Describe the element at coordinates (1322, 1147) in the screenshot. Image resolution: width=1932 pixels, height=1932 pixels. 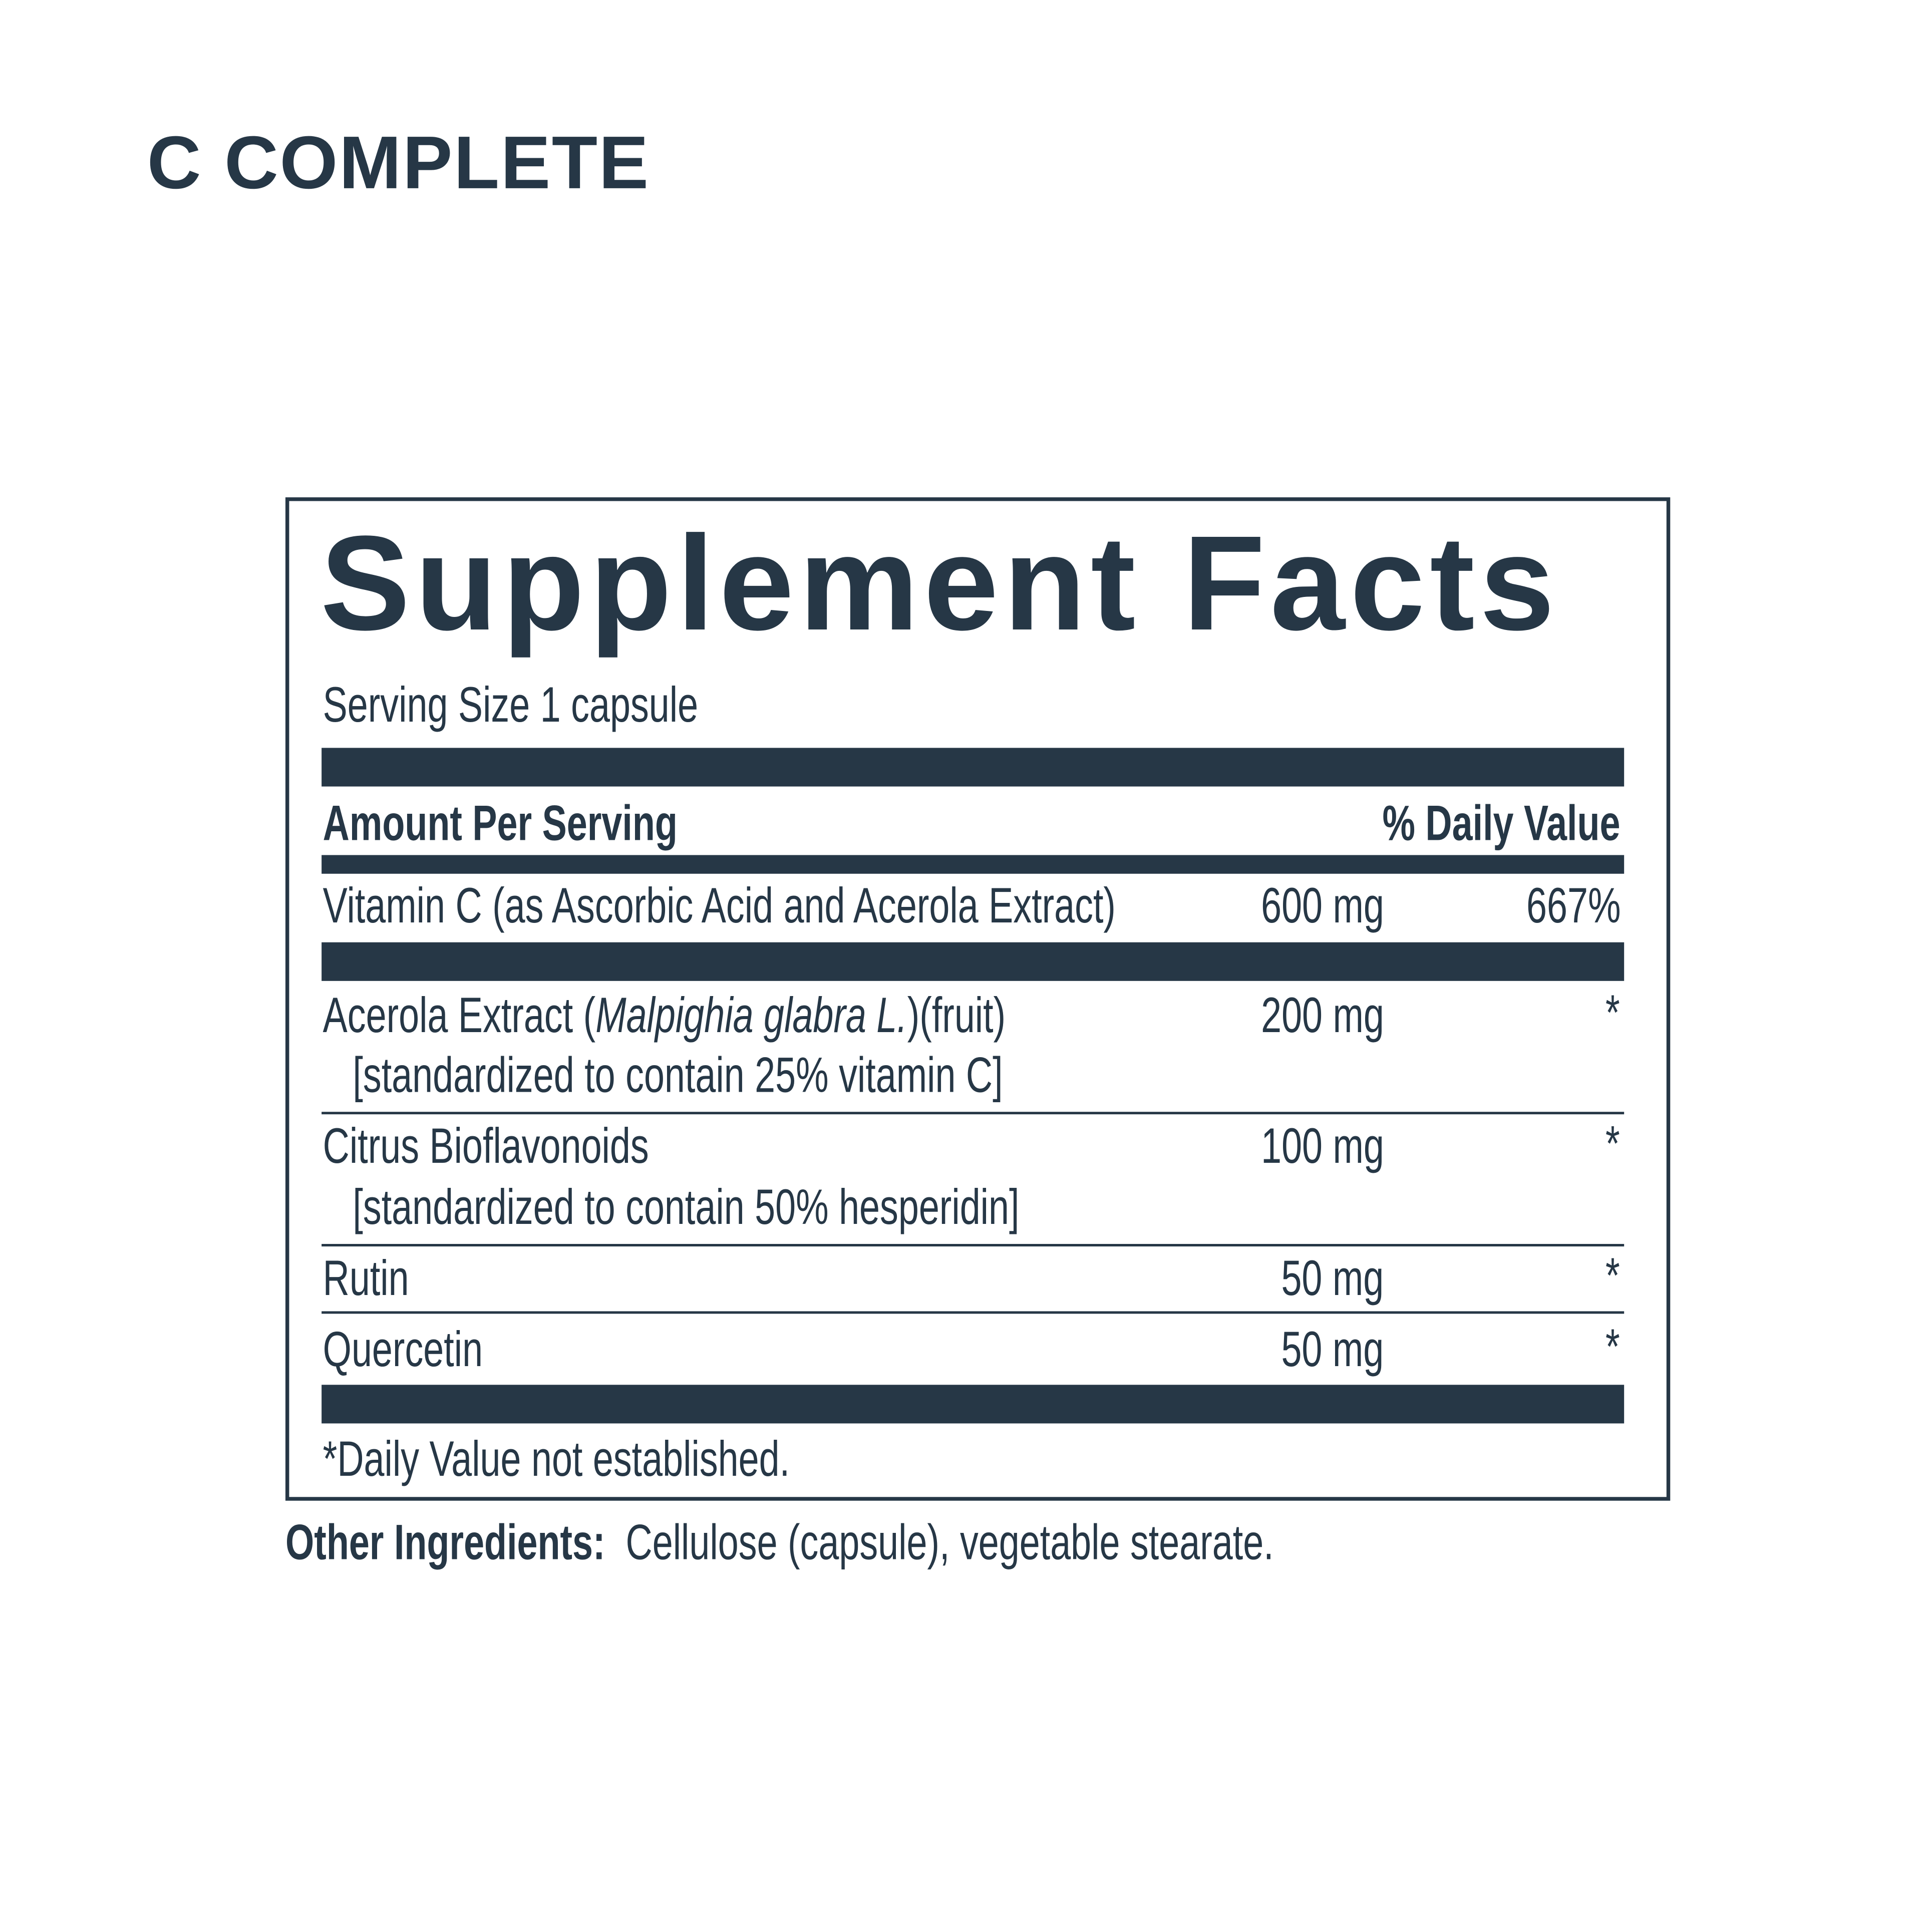
I see `amount-text: 100 mg` at that location.